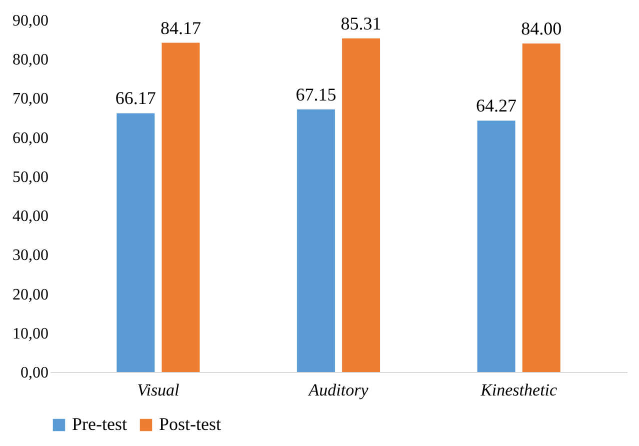  Describe the element at coordinates (496, 106) in the screenshot. I see `text: 64.27` at that location.